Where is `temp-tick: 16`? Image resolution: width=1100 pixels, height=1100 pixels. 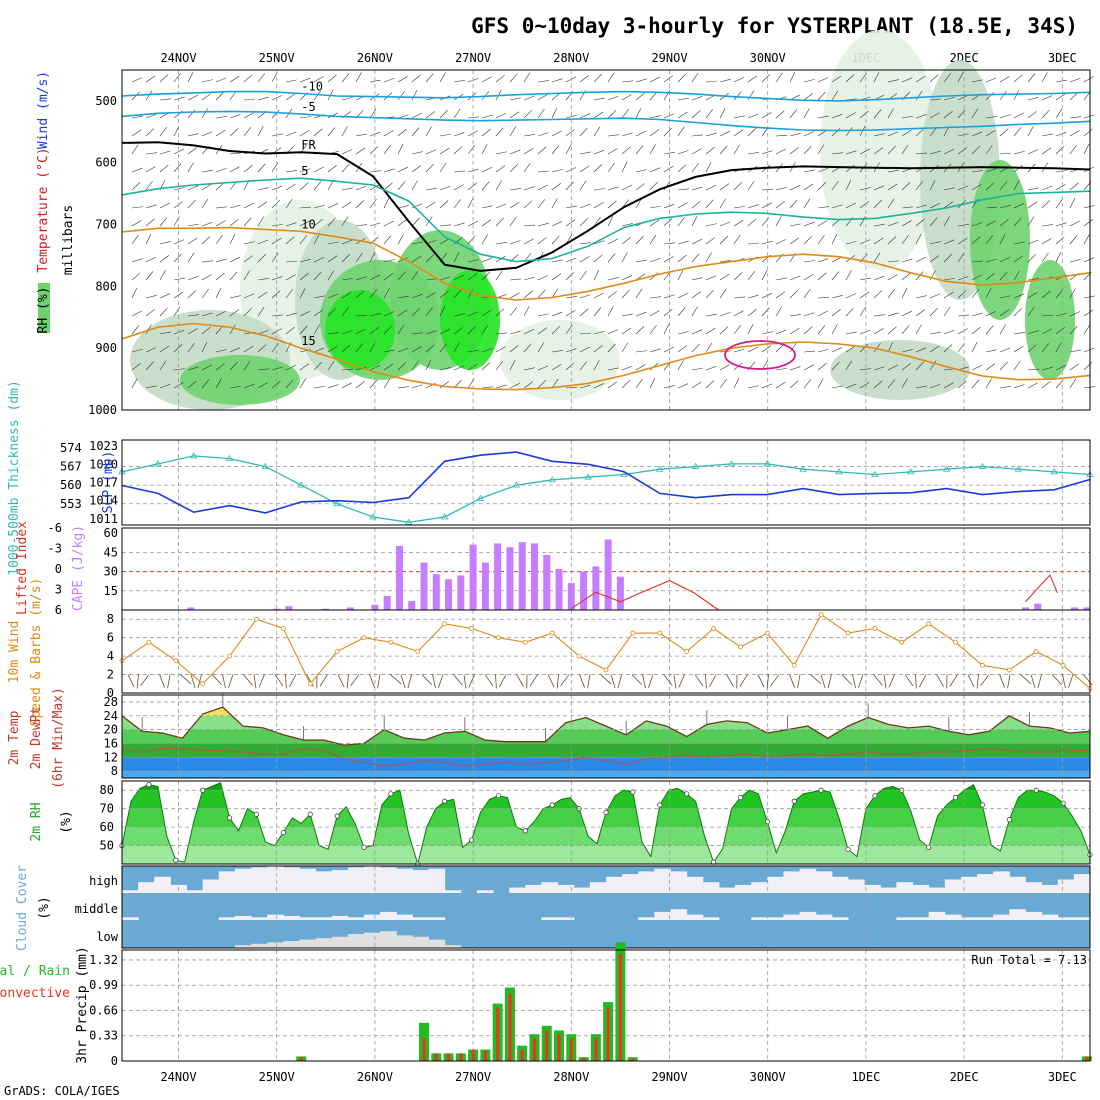 temp-tick: 16 is located at coordinates (111, 743).